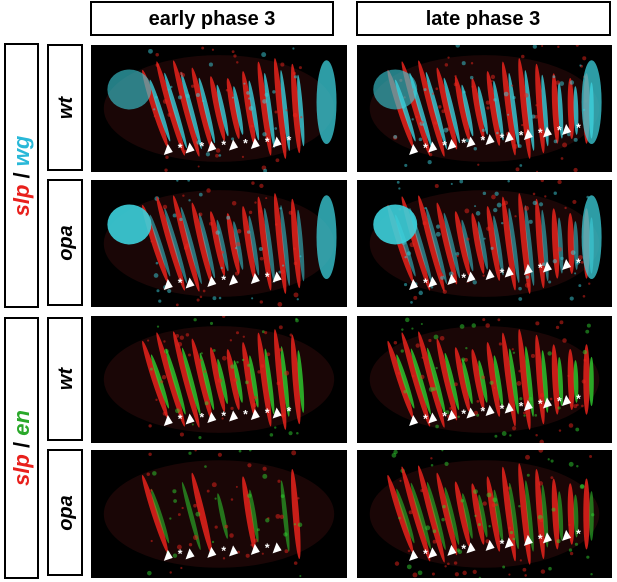 This screenshot has height=582, width=617. What do you see at coordinates (66, 243) in the screenshot?
I see `row-label: opa` at bounding box center [66, 243].